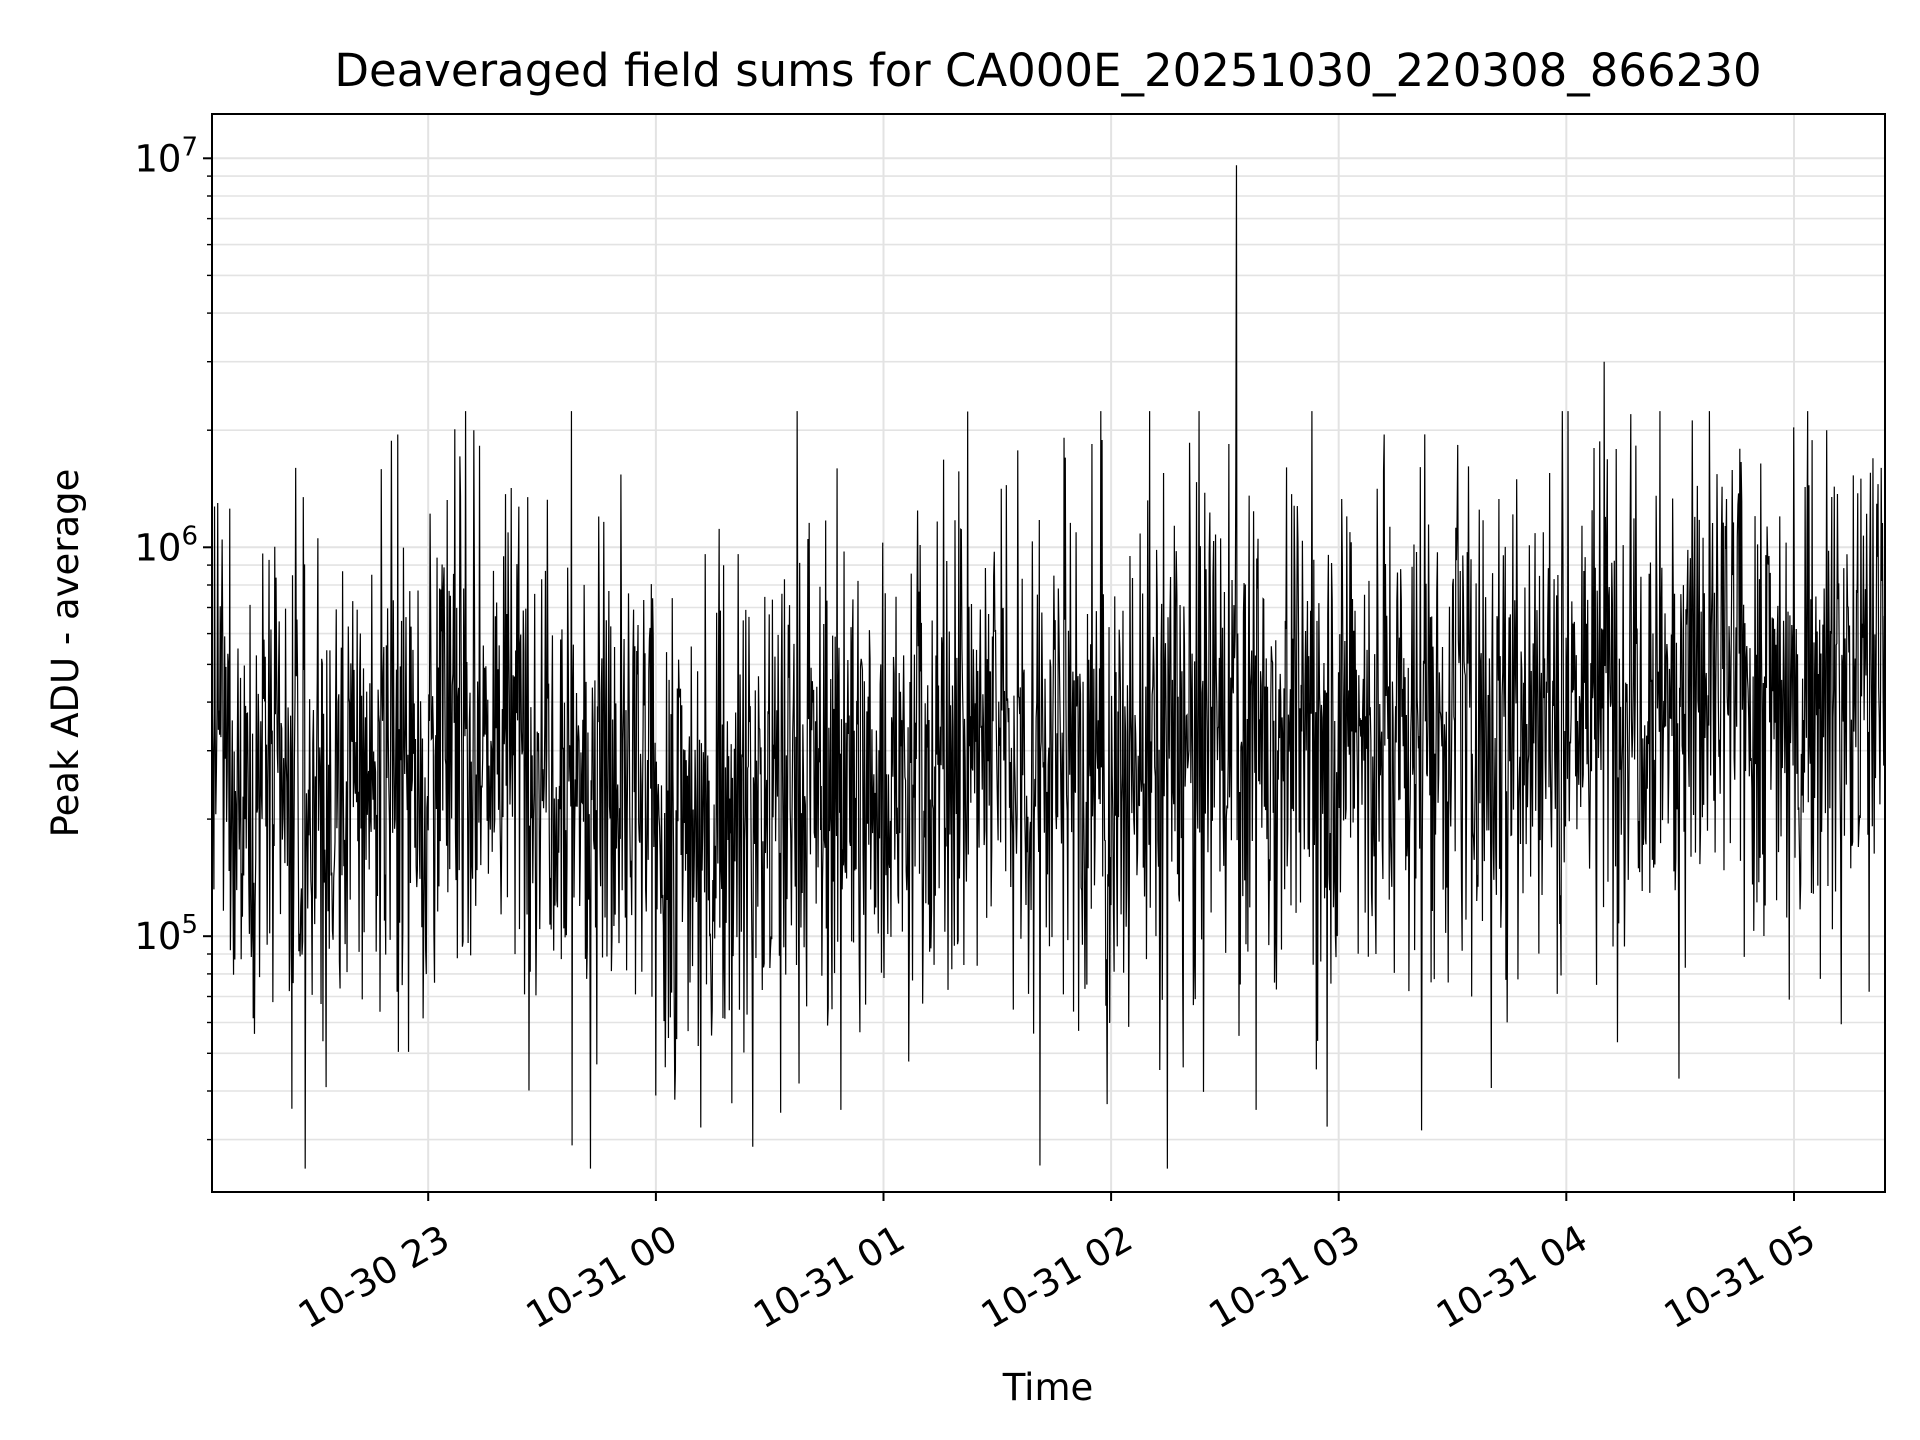  Describe the element at coordinates (1740, 1277) in the screenshot. I see `x-tick-label: 10-31 05` at that location.